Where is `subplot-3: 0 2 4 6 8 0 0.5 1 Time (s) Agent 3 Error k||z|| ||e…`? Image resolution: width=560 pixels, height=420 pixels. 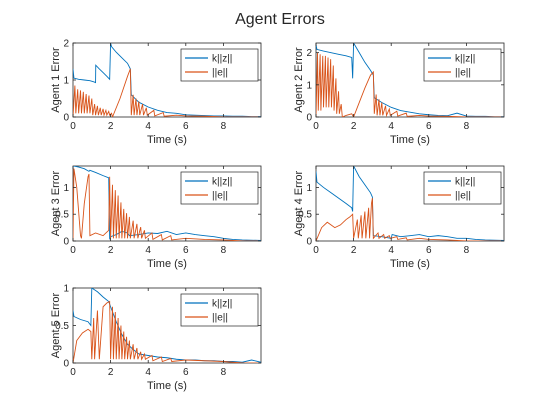
subplot-3: 0 2 4 6 8 0 0.5 1 Time (s) Agent 3 Error k||z|| ||e… is located at coordinates (156, 217).